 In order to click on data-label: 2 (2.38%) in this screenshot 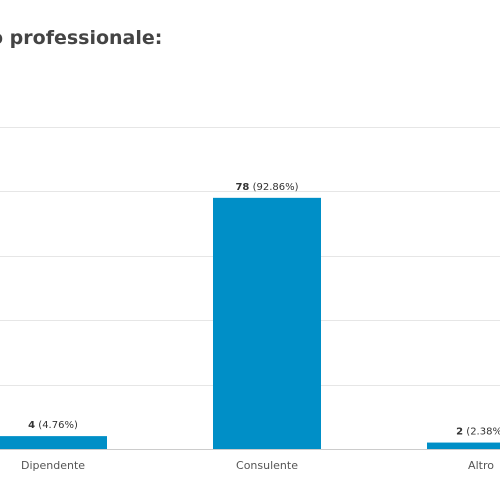, I will do `click(478, 432)`.